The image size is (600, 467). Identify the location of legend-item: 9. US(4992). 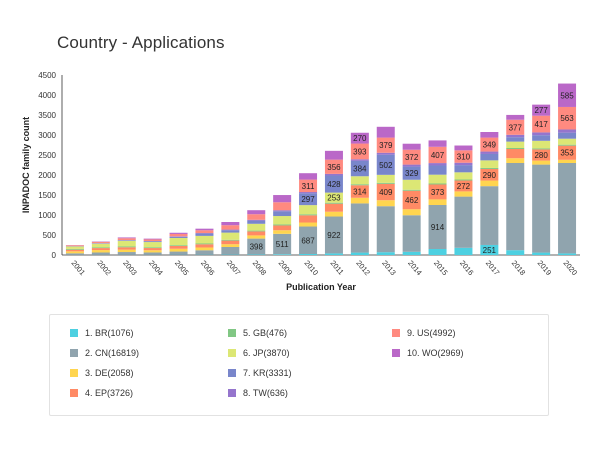
(424, 333).